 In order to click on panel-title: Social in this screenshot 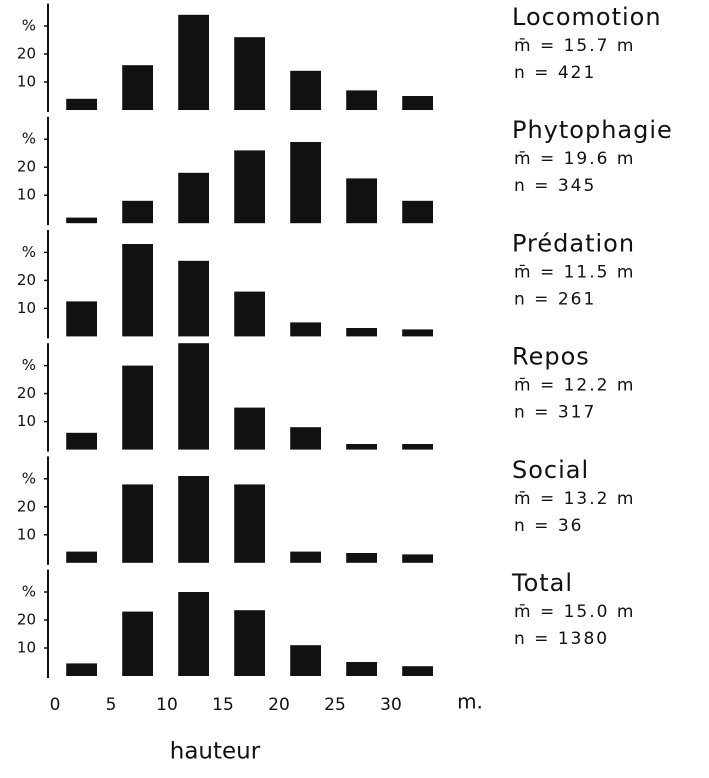, I will do `click(550, 470)`.